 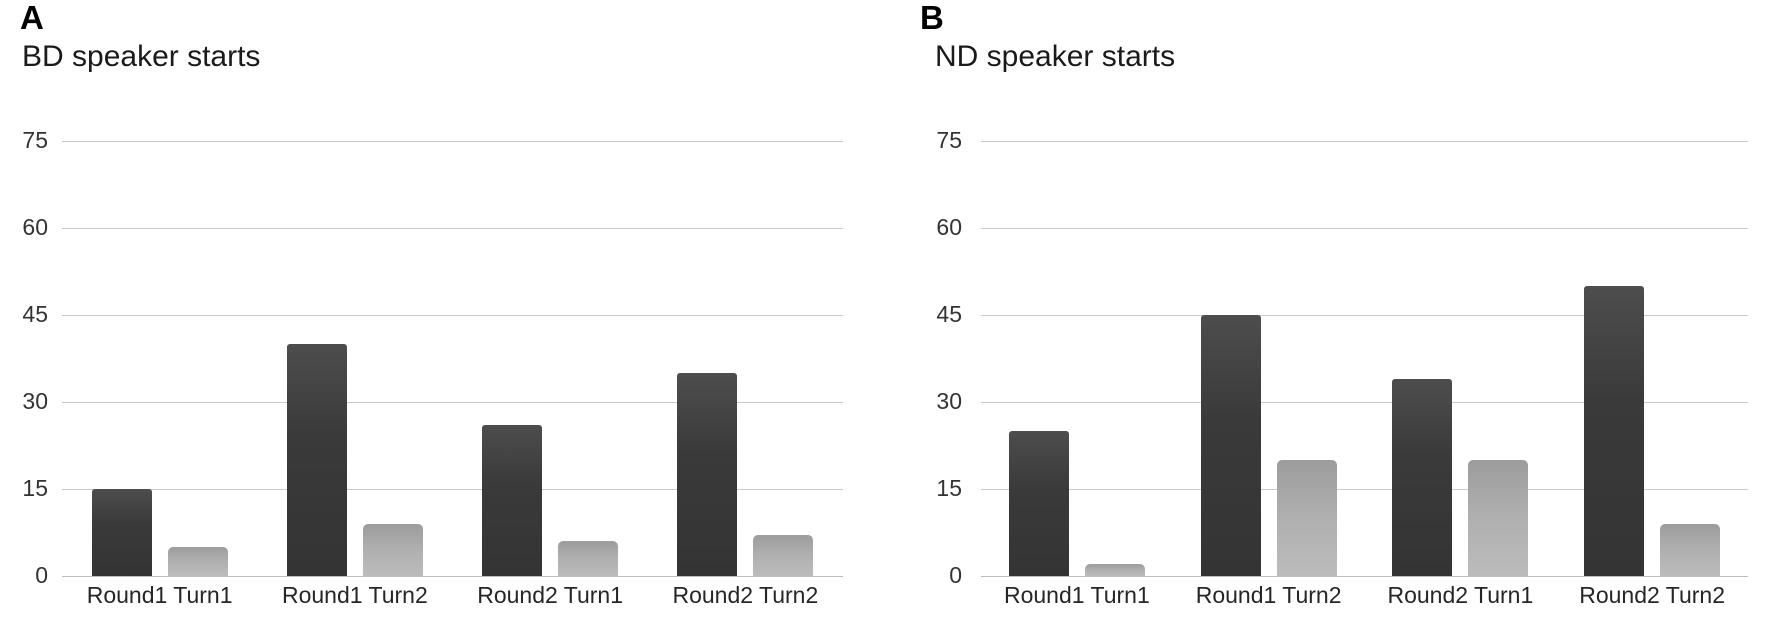 What do you see at coordinates (932, 18) in the screenshot?
I see `panel-b-letter: B` at bounding box center [932, 18].